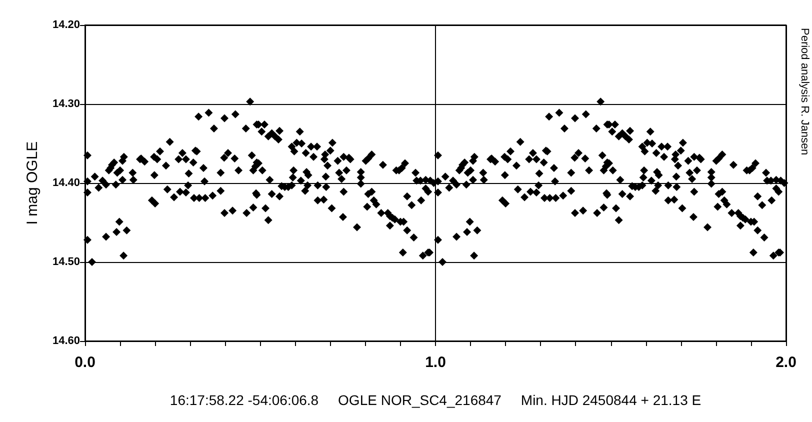  I want to click on y-tick-label: 14.20, so click(66, 25).